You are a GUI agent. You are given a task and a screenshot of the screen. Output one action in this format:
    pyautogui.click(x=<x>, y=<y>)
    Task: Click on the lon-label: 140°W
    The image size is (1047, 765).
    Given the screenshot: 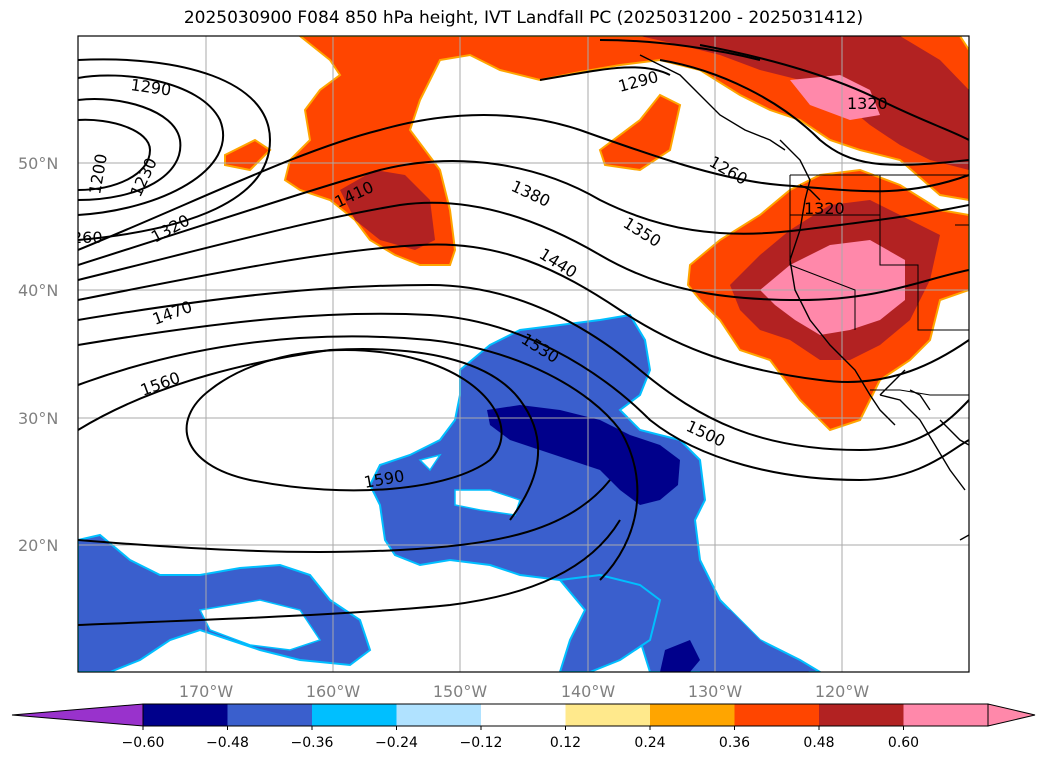 What is the action you would take?
    pyautogui.click(x=588, y=691)
    